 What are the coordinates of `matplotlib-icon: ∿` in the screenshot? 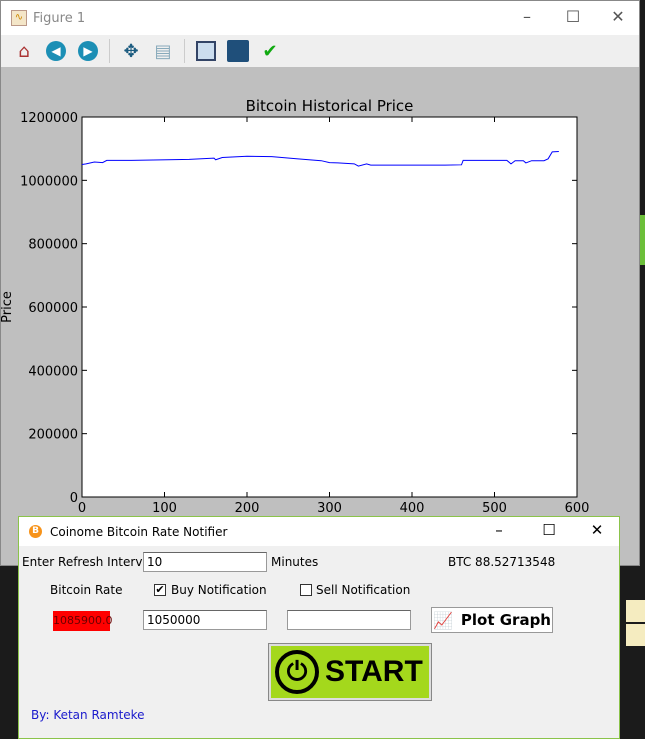 It's located at (19, 18).